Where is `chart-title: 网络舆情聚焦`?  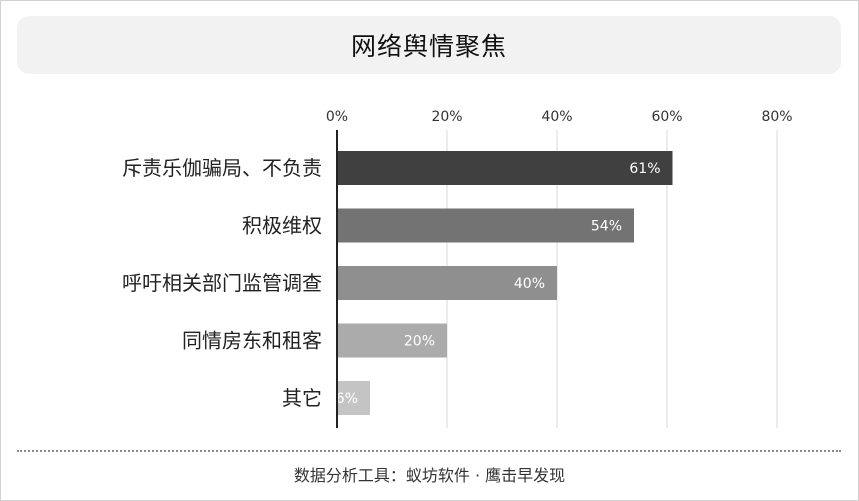 chart-title: 网络舆情聚焦 is located at coordinates (428, 46).